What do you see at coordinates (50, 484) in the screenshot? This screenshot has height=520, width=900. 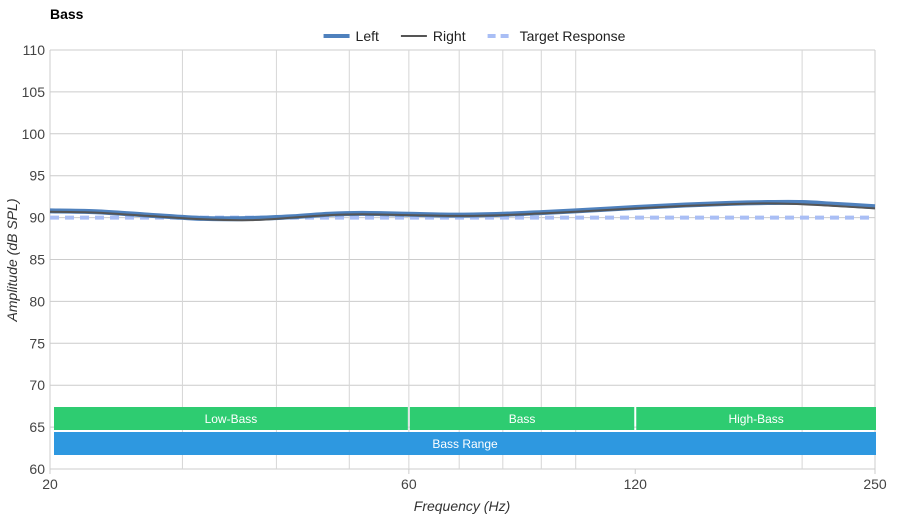 I see `x-tick-label-20: 20` at bounding box center [50, 484].